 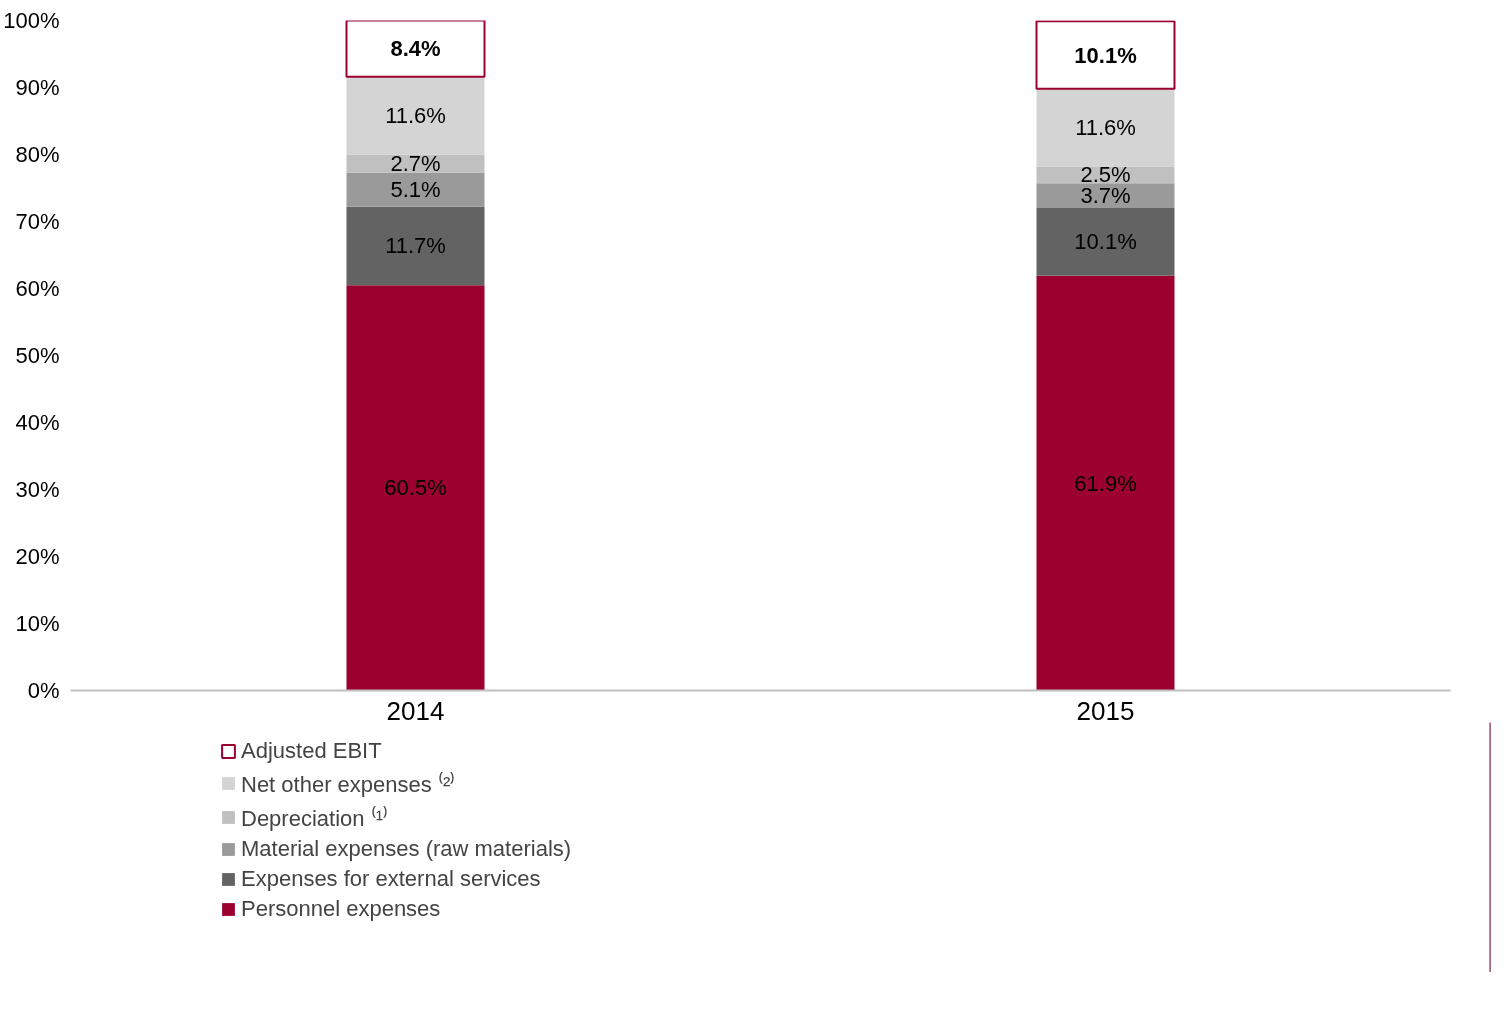 What do you see at coordinates (37, 355) in the screenshot?
I see `y-tick-label: 50%` at bounding box center [37, 355].